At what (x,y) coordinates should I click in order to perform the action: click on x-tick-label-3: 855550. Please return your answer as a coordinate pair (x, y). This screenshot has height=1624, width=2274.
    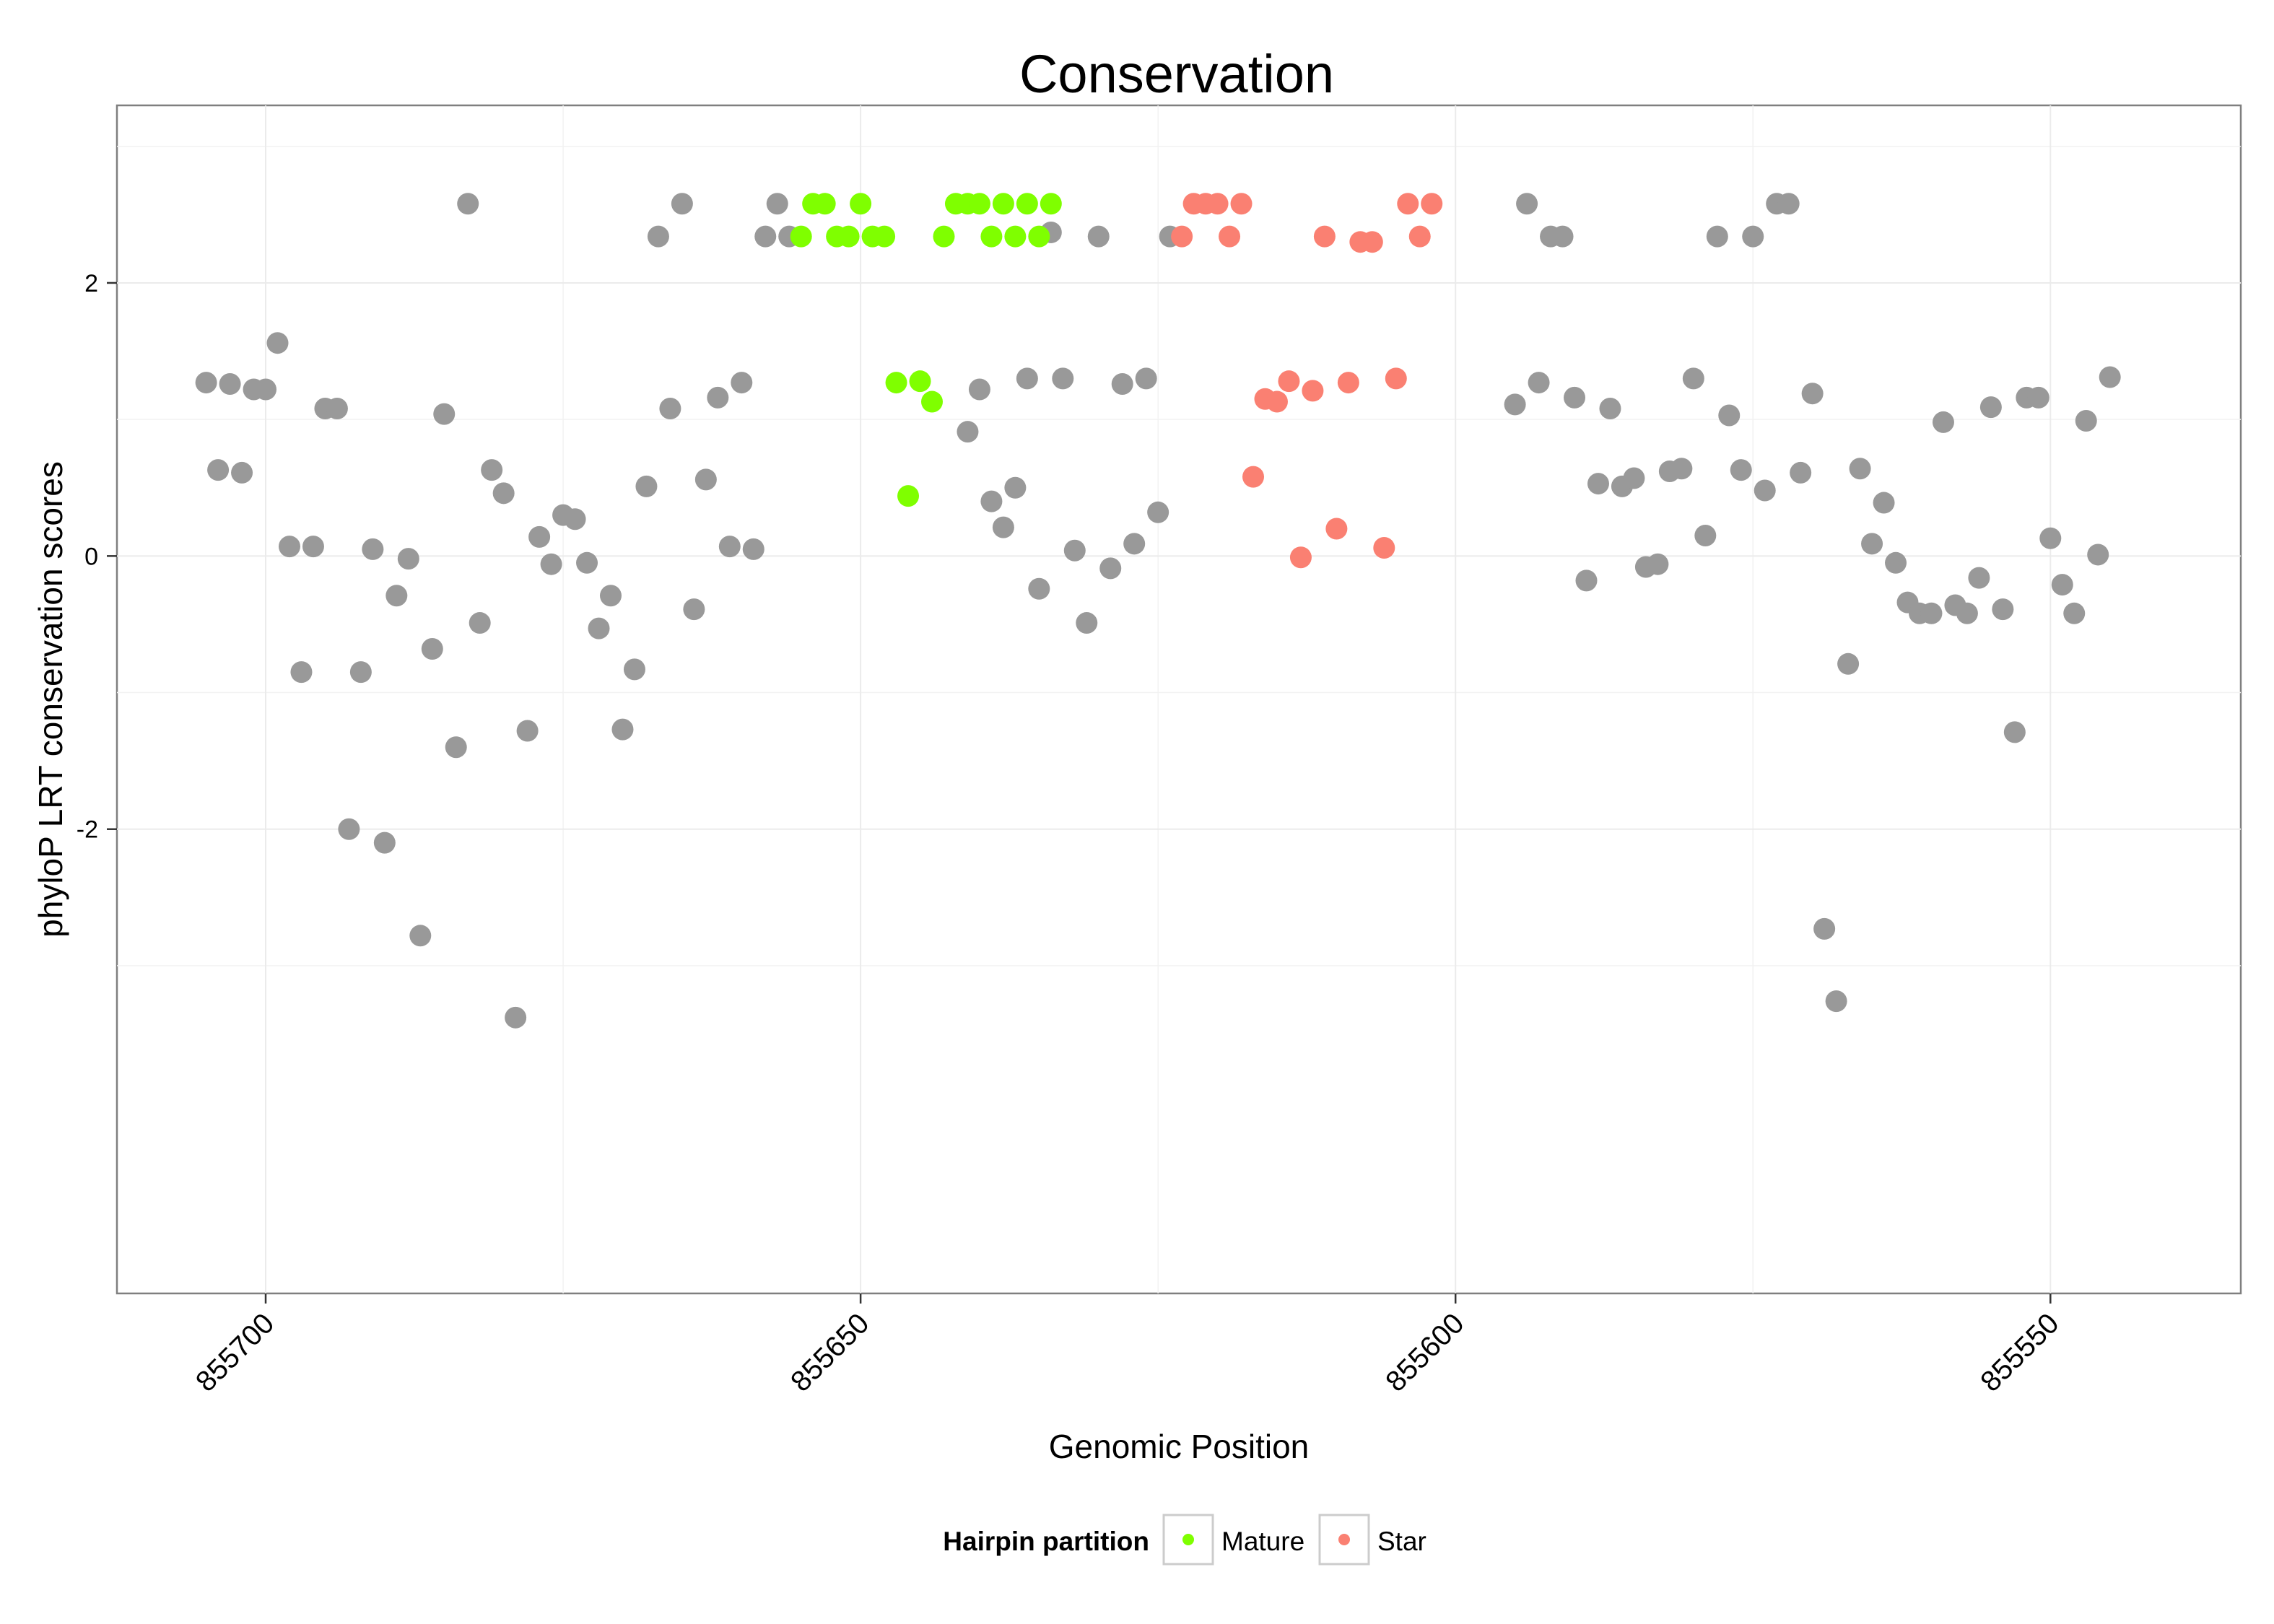
    Looking at the image, I should click on (2020, 1352).